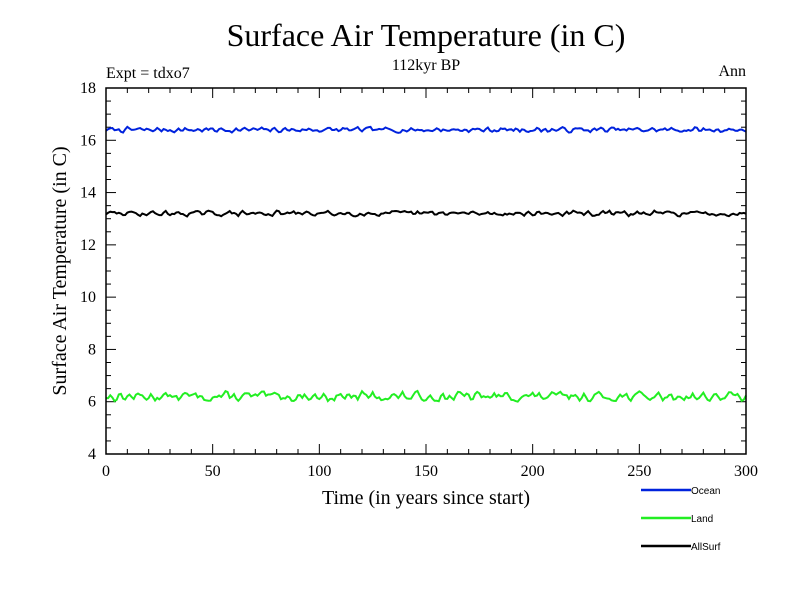 The image size is (800, 600). Describe the element at coordinates (426, 35) in the screenshot. I see `chart-title: Surface Air Temperature (in C)` at that location.